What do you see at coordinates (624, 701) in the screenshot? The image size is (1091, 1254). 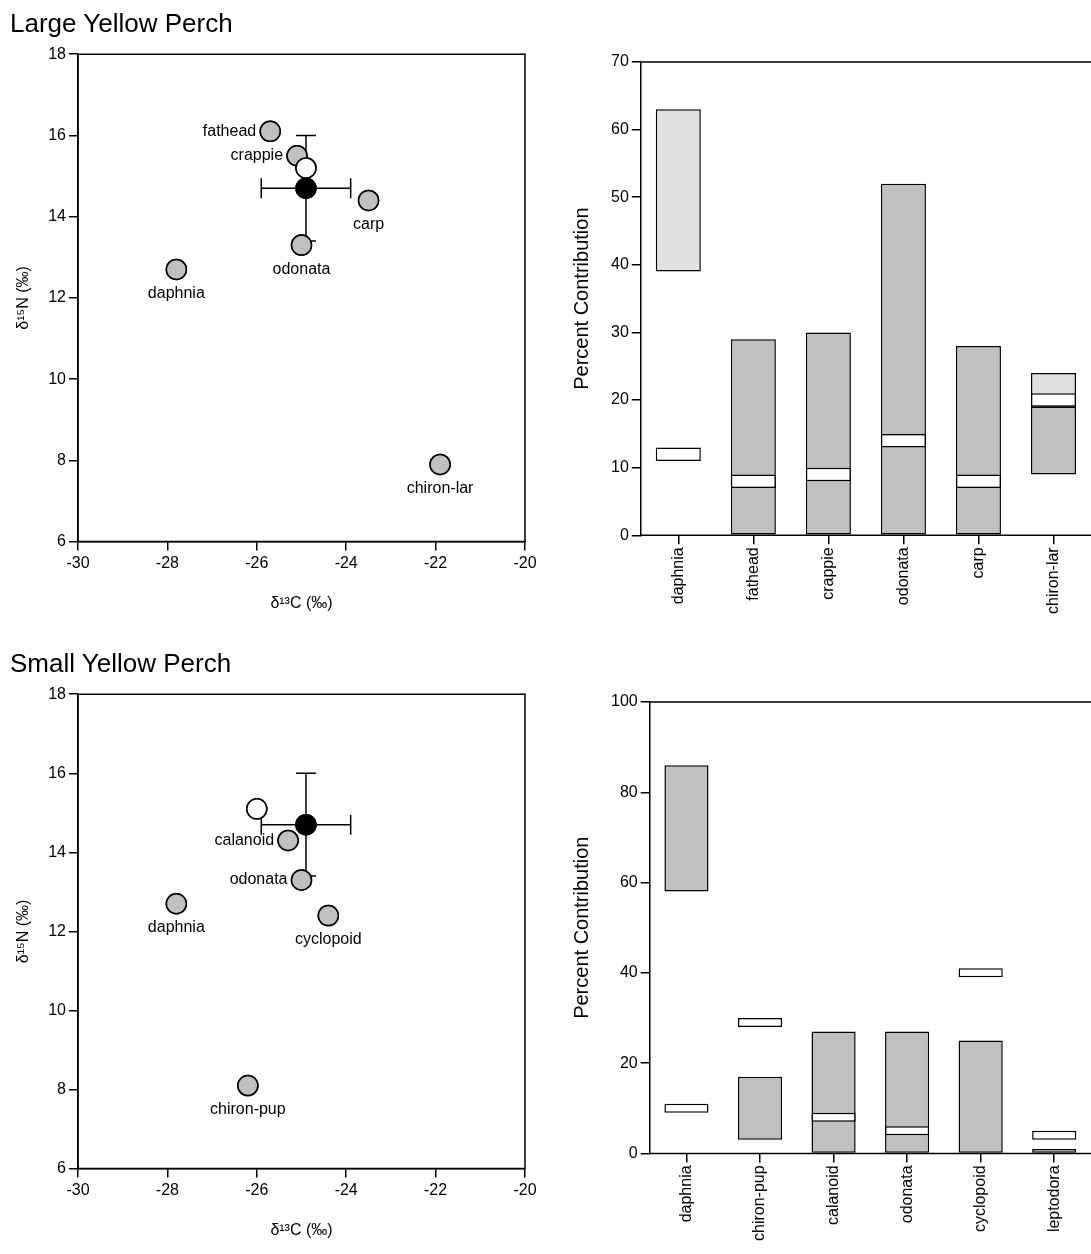 I see `y-tick-label: 100` at bounding box center [624, 701].